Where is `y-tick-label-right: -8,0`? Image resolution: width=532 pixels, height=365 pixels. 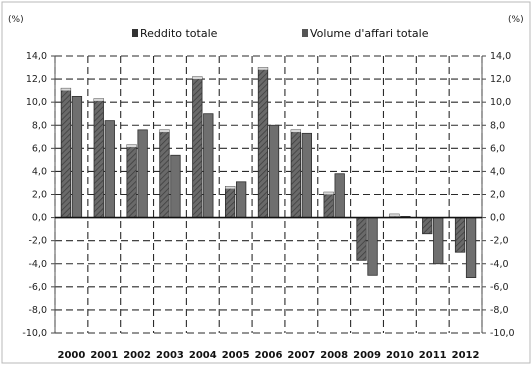
y-tick-label-right: -8,0 is located at coordinates (499, 310).